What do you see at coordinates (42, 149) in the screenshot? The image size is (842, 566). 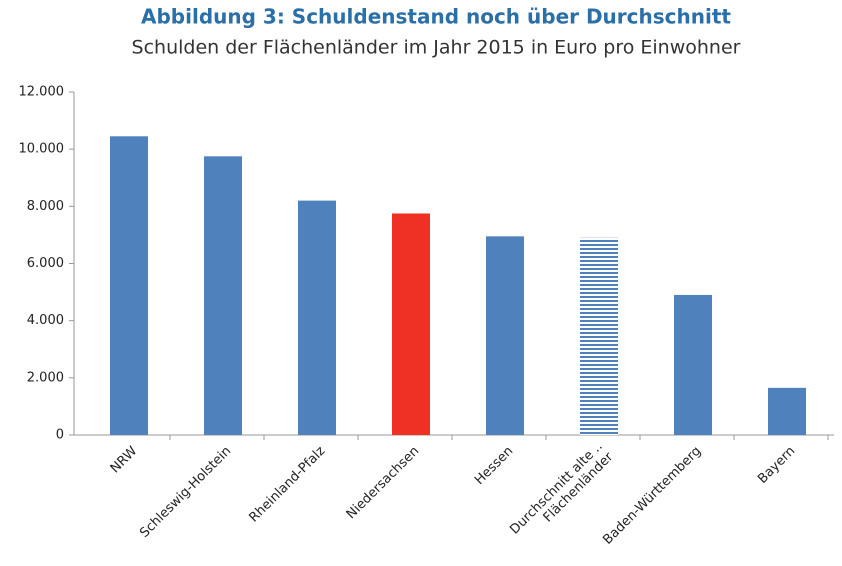 I see `y-tick-label: 10.000` at bounding box center [42, 149].